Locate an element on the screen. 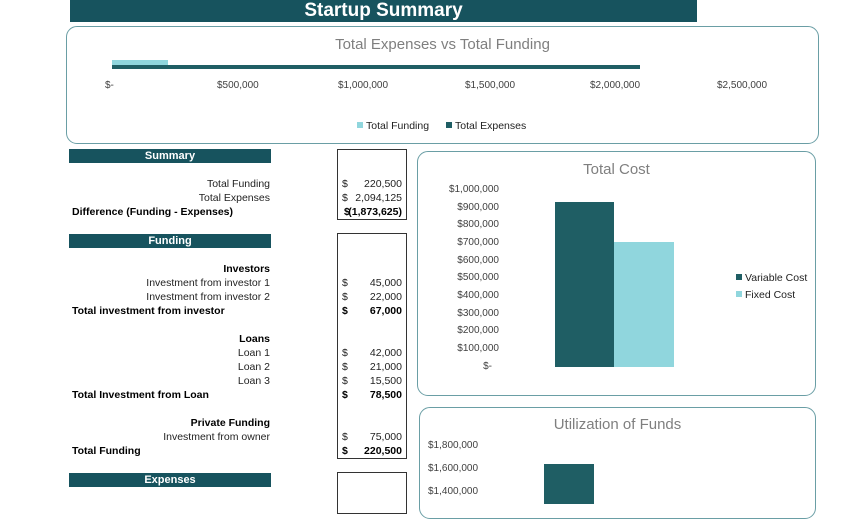 This screenshot has width=850, height=519. chart-title: Utilization of Funds is located at coordinates (617, 424).